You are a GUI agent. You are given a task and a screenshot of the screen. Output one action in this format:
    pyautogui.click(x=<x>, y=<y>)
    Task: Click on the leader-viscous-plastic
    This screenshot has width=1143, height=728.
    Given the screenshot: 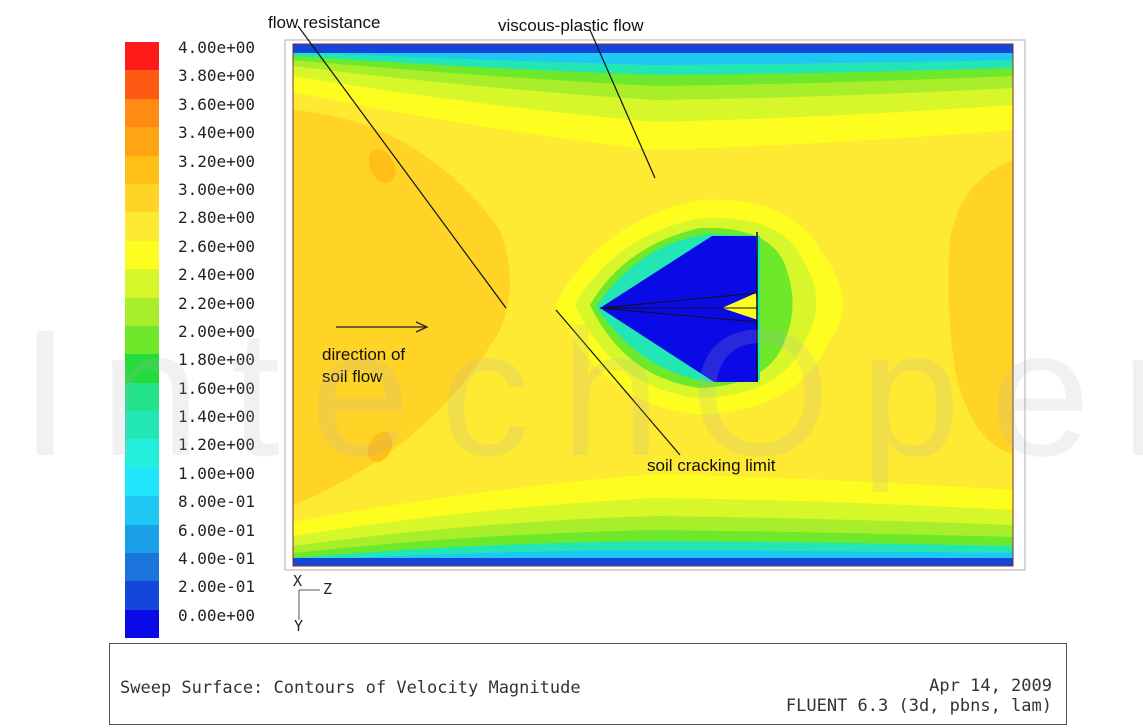 What is the action you would take?
    pyautogui.click(x=622, y=104)
    